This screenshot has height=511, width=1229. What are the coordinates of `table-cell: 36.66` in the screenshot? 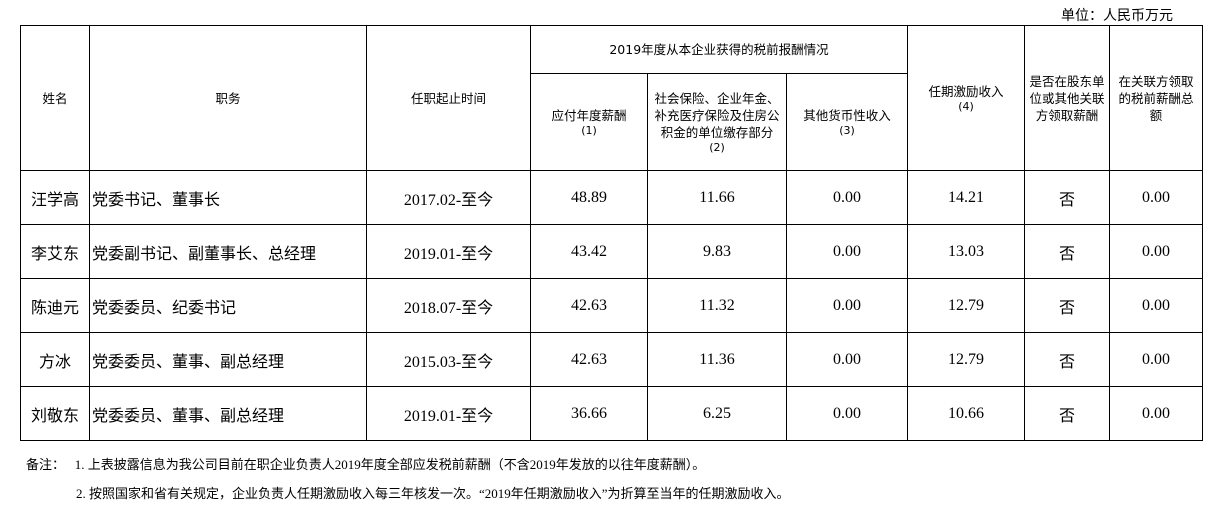 It's located at (589, 413).